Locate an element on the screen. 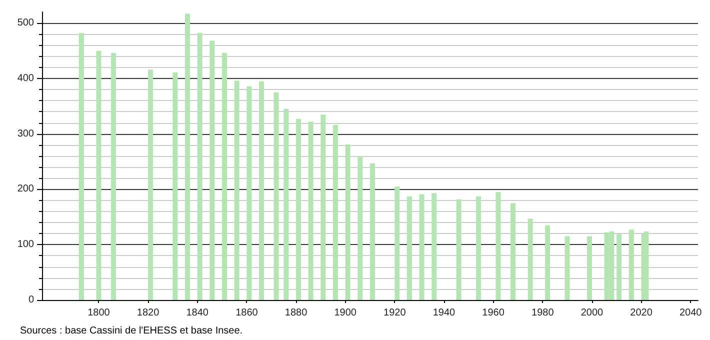 This screenshot has width=710, height=340. x-tick-label: 2020 is located at coordinates (641, 313).